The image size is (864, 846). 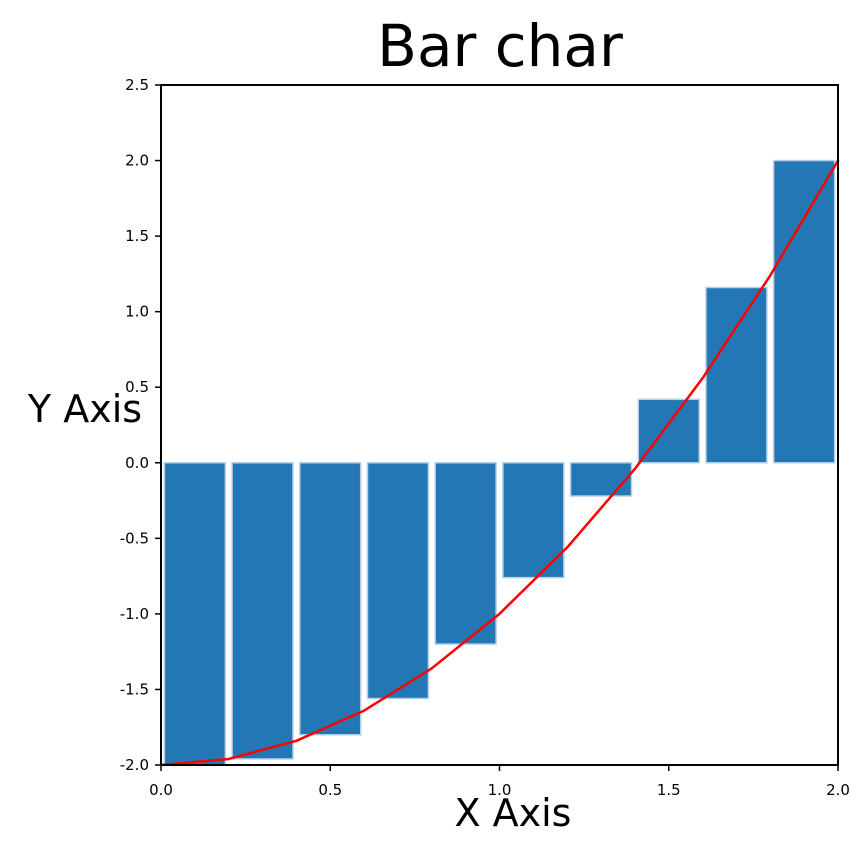 What do you see at coordinates (137, 161) in the screenshot?
I see `y-tick-label-2: 2.0` at bounding box center [137, 161].